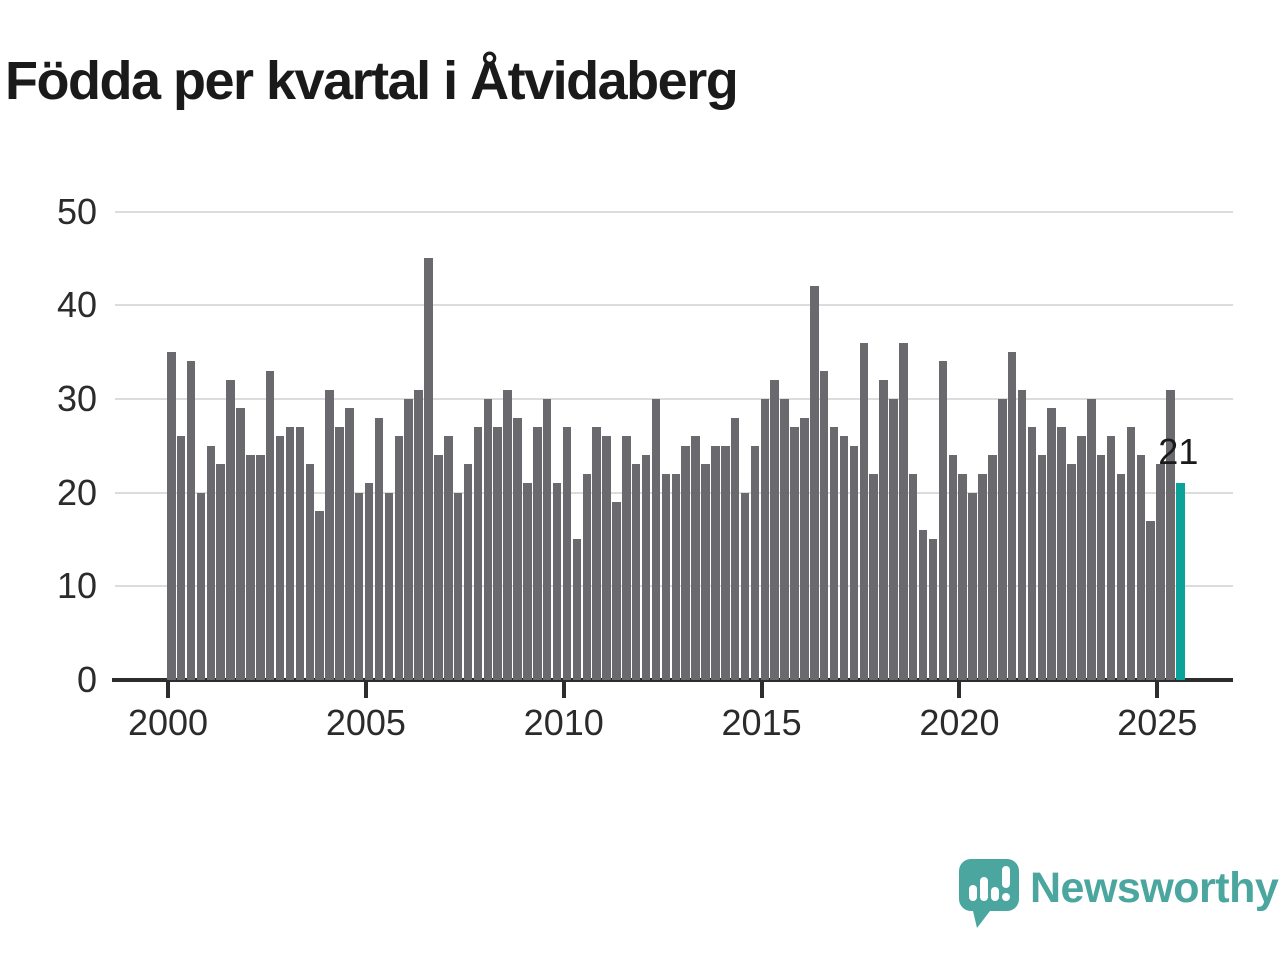  What do you see at coordinates (1157, 690) in the screenshot?
I see `x-axis-tick-2025` at bounding box center [1157, 690].